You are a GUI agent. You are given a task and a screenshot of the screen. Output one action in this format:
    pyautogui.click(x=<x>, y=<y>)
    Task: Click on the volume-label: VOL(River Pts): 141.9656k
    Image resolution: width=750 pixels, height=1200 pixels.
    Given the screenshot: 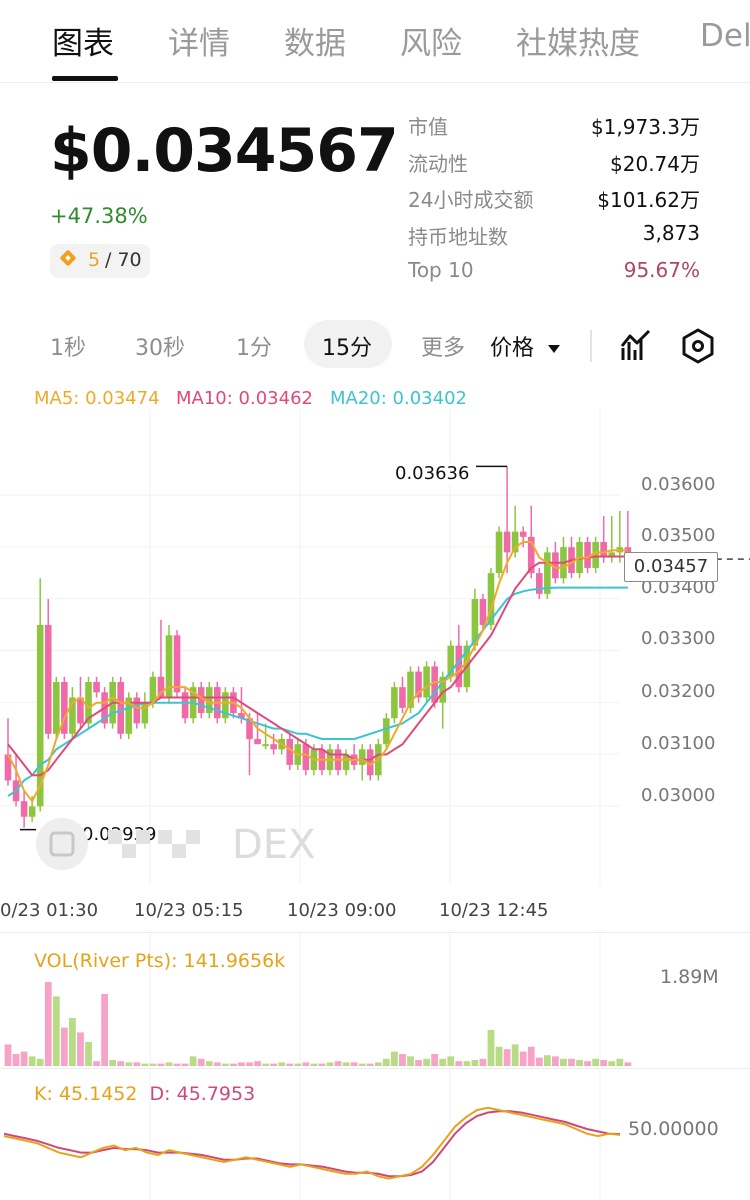 What is the action you would take?
    pyautogui.click(x=160, y=961)
    